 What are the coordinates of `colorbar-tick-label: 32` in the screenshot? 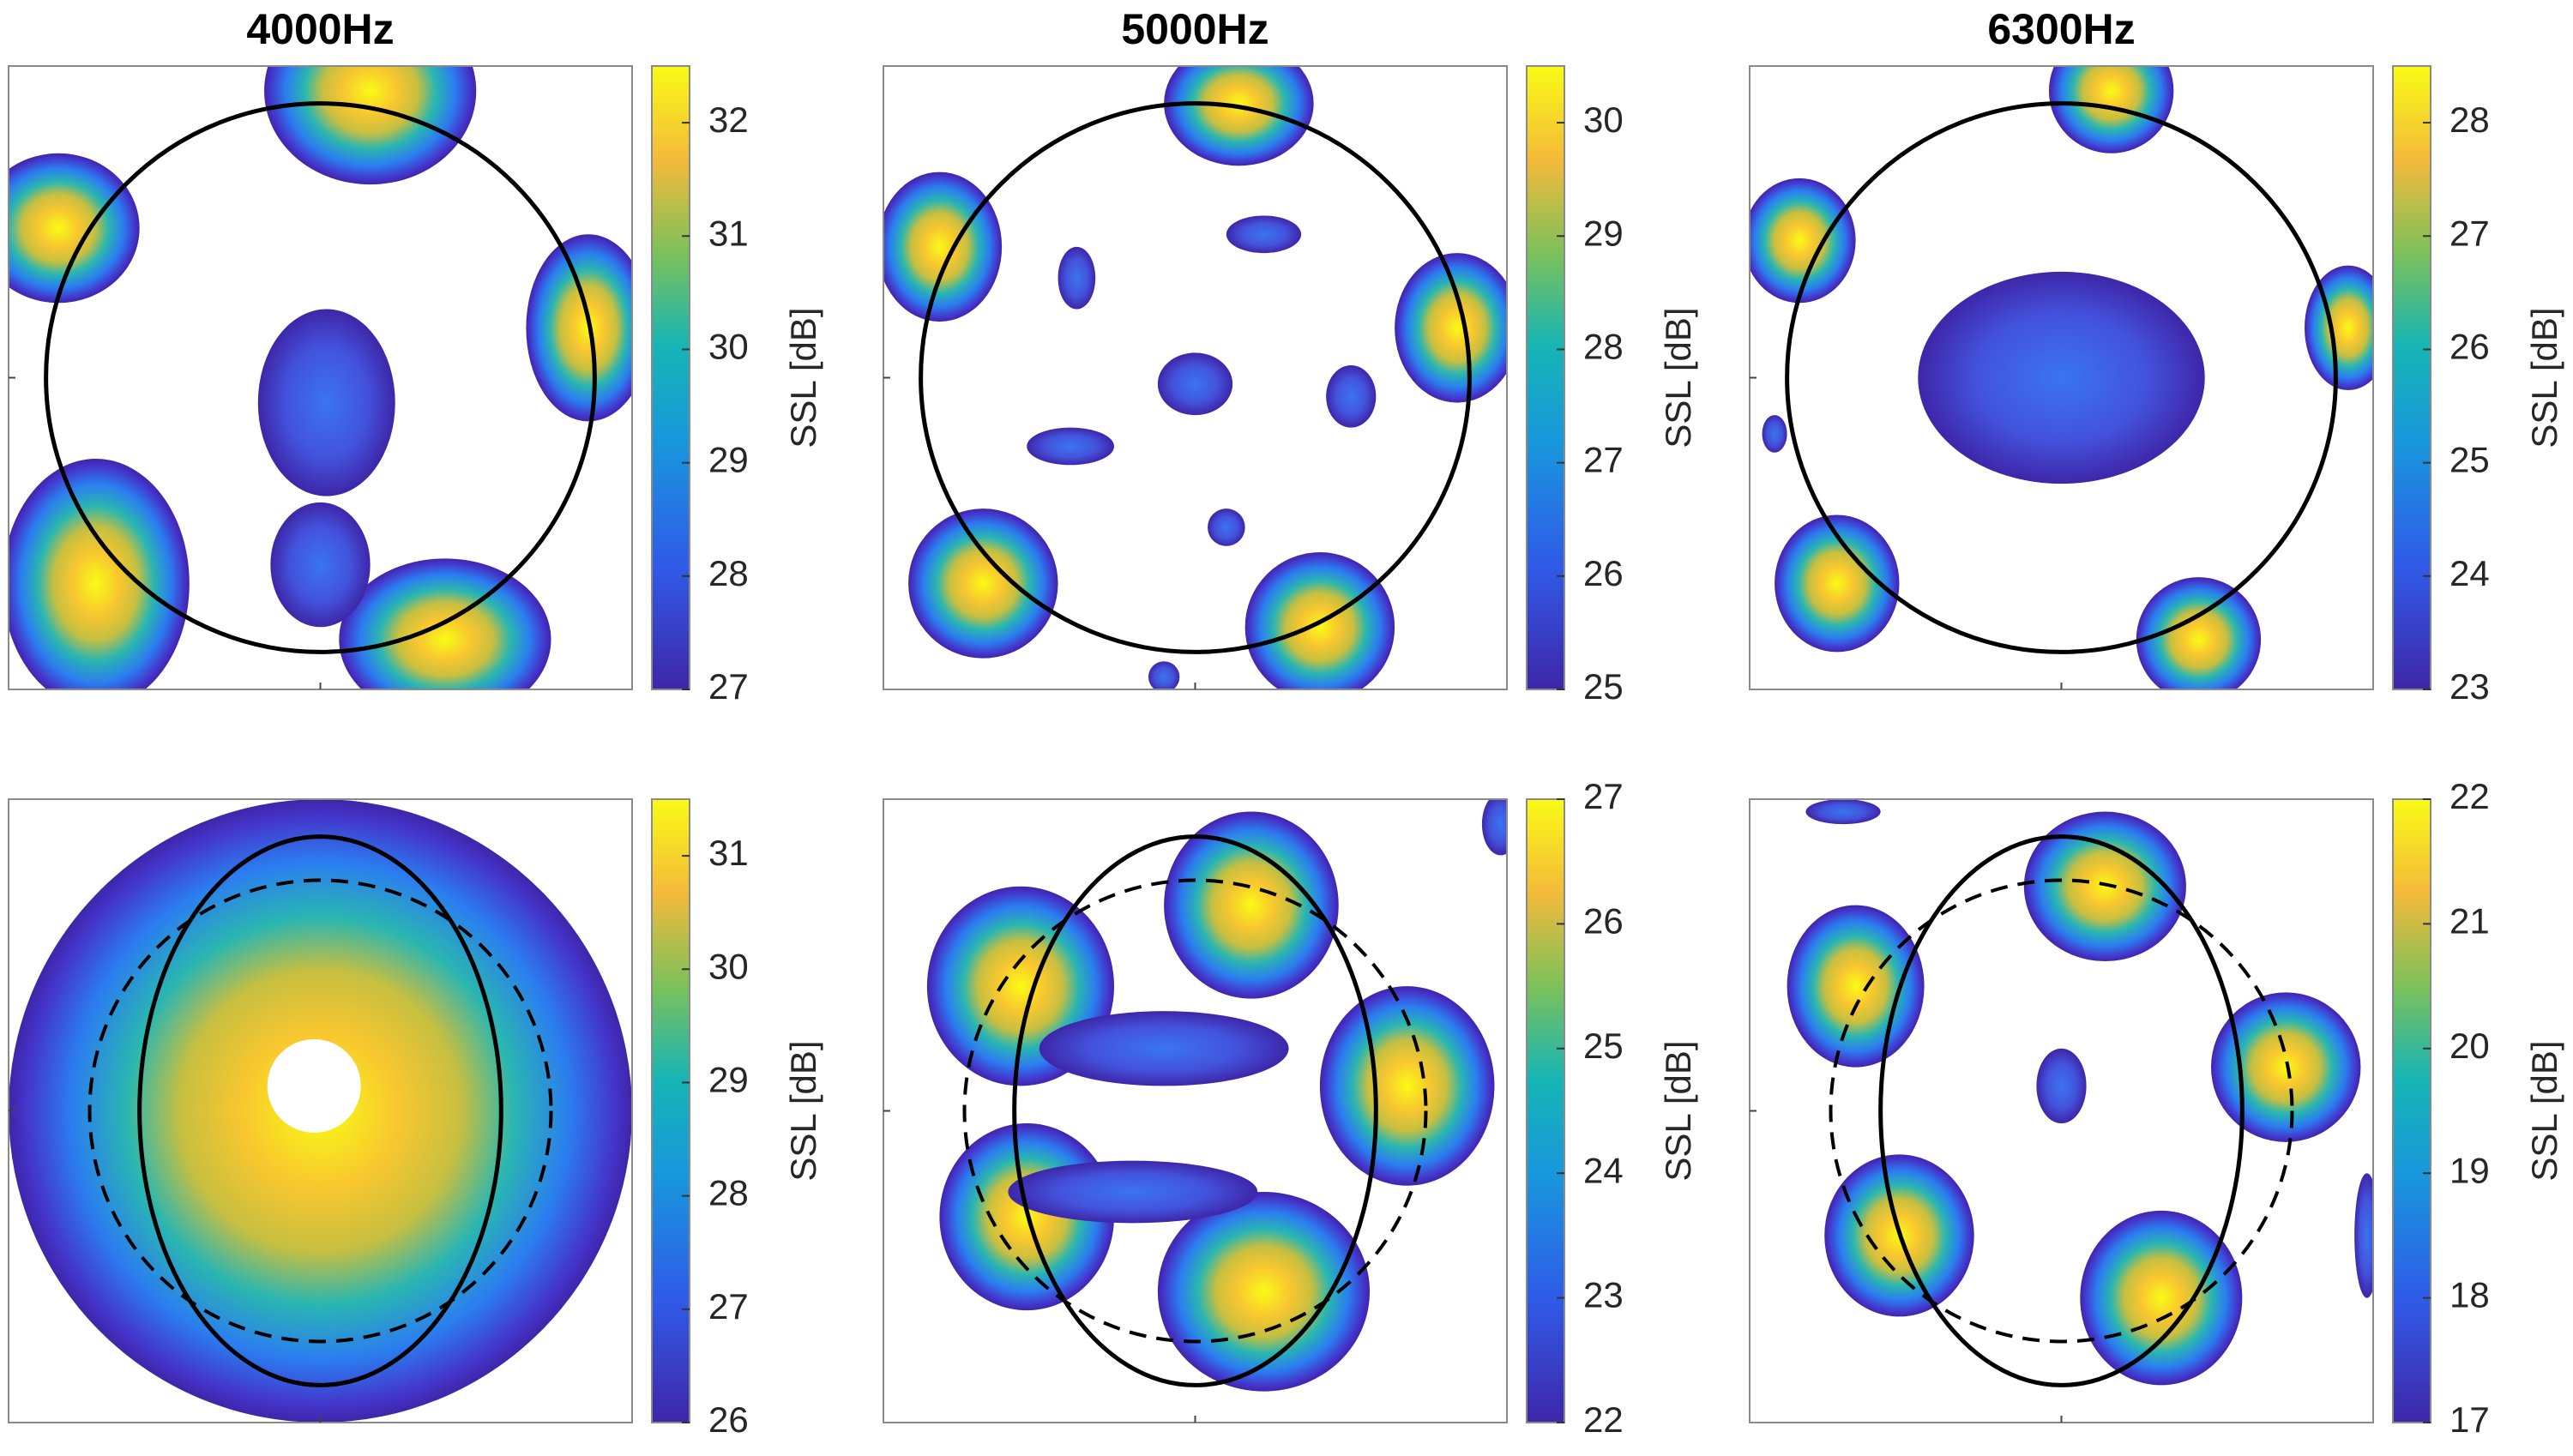 It's located at (728, 120).